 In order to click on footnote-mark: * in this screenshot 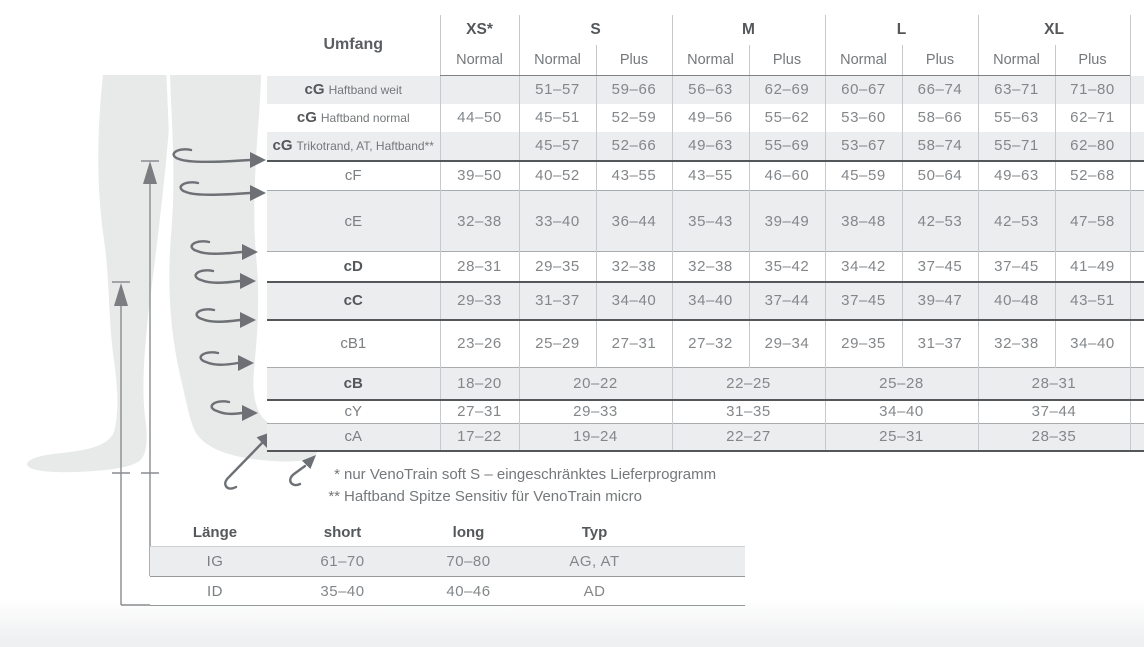, I will do `click(337, 474)`.